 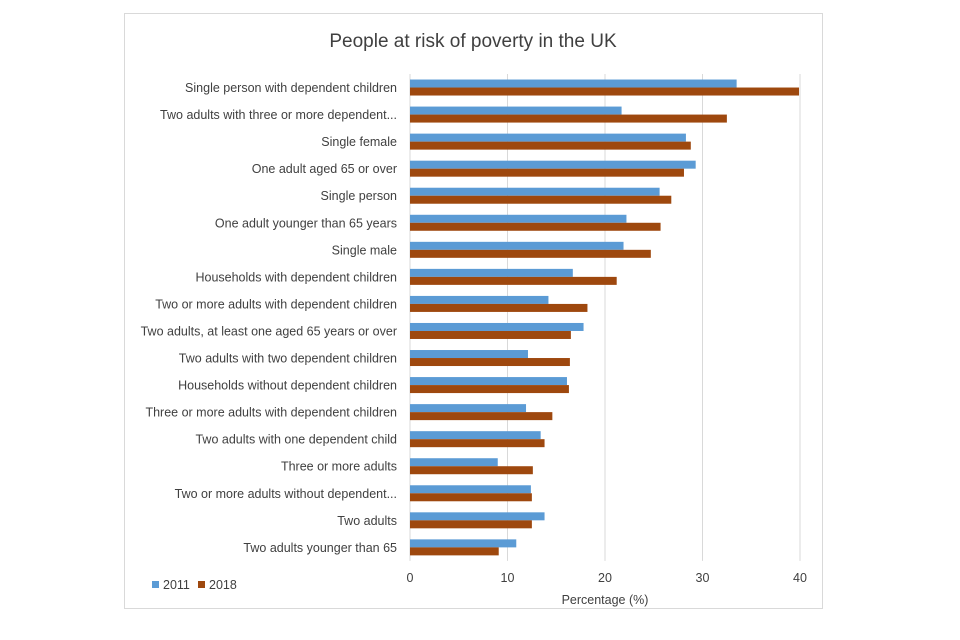 I want to click on x-tick-label: 10, so click(x=508, y=578).